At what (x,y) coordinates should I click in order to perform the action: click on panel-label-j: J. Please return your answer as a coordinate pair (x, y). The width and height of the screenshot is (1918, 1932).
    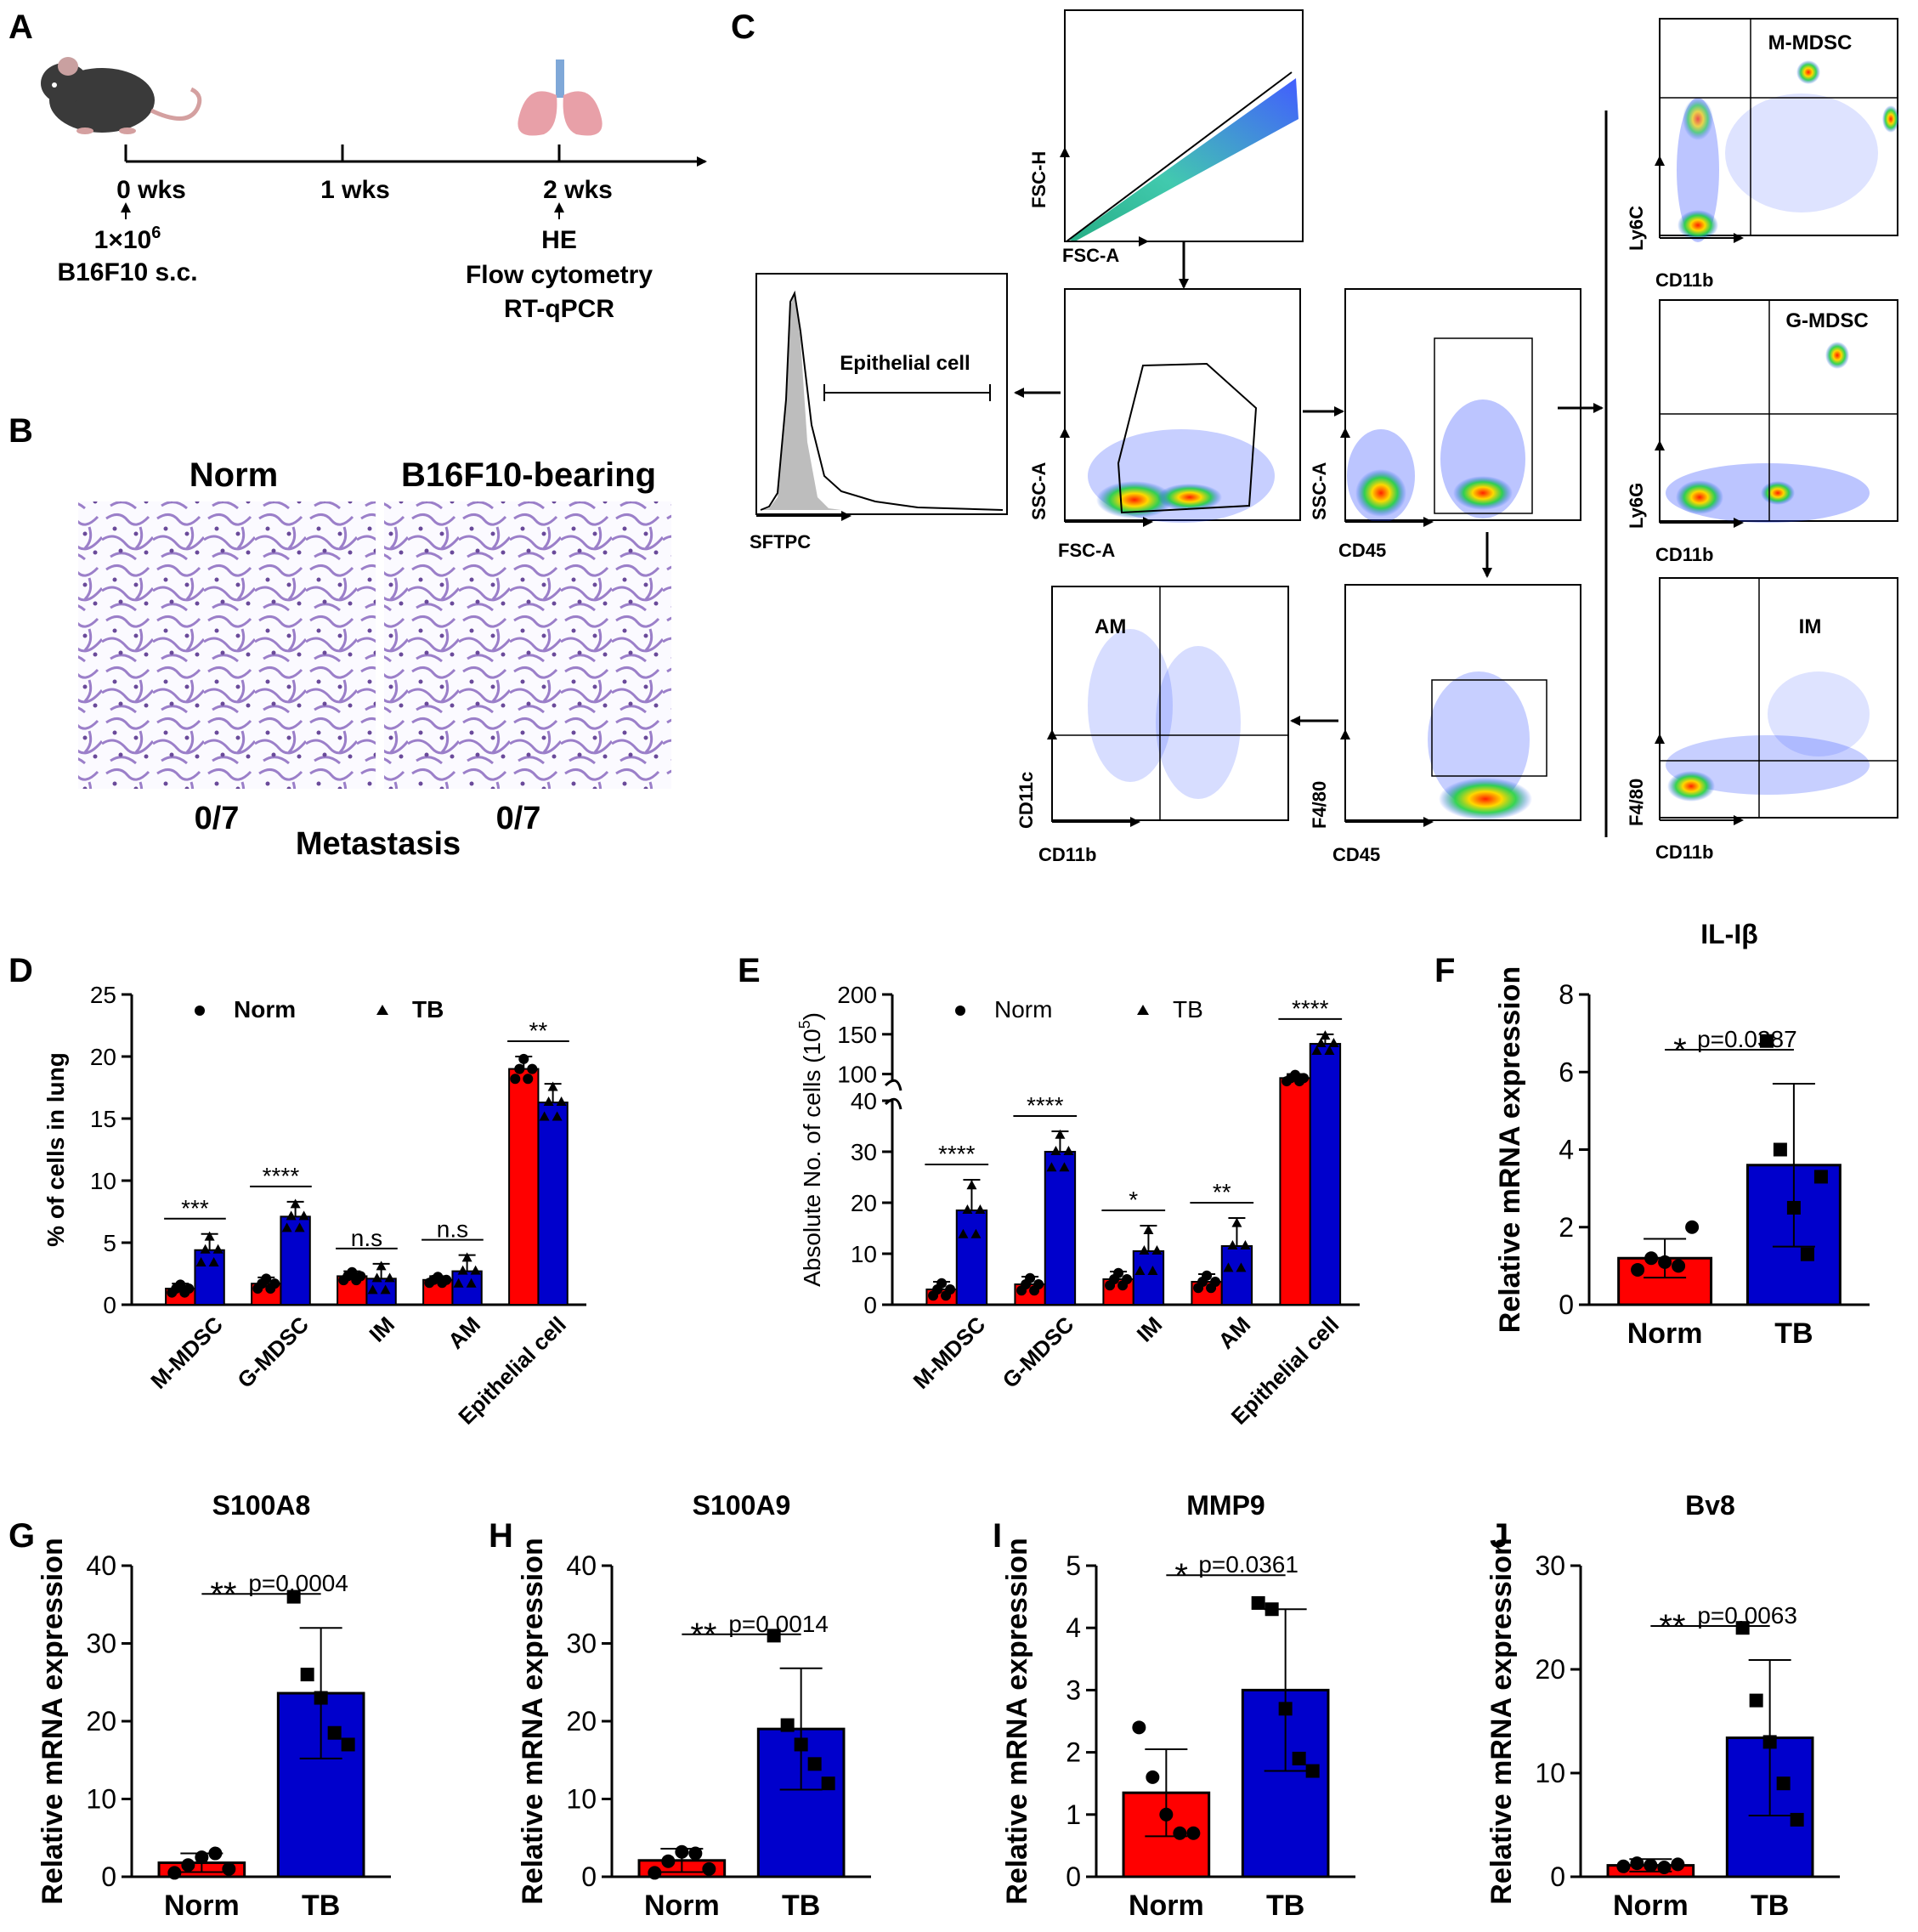
    Looking at the image, I should click on (1499, 1536).